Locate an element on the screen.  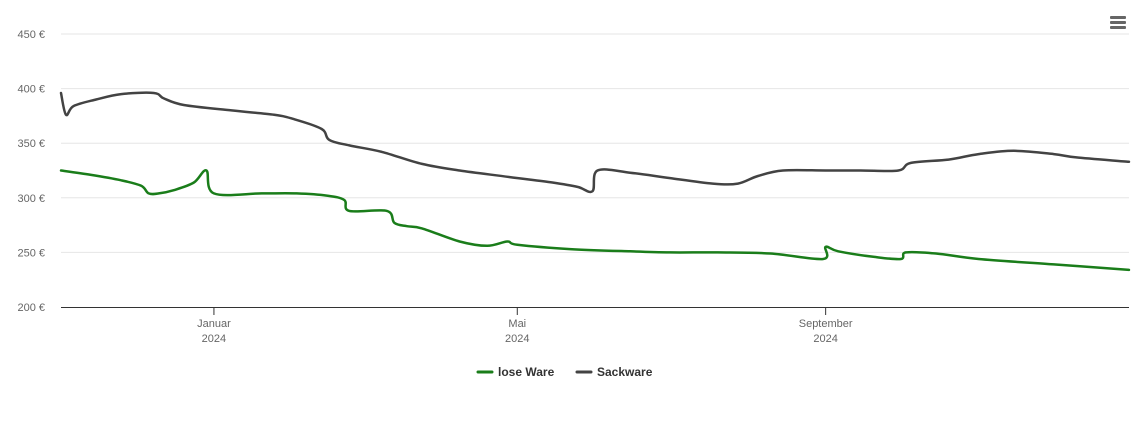
y-tick-label: 250 € is located at coordinates (31, 253).